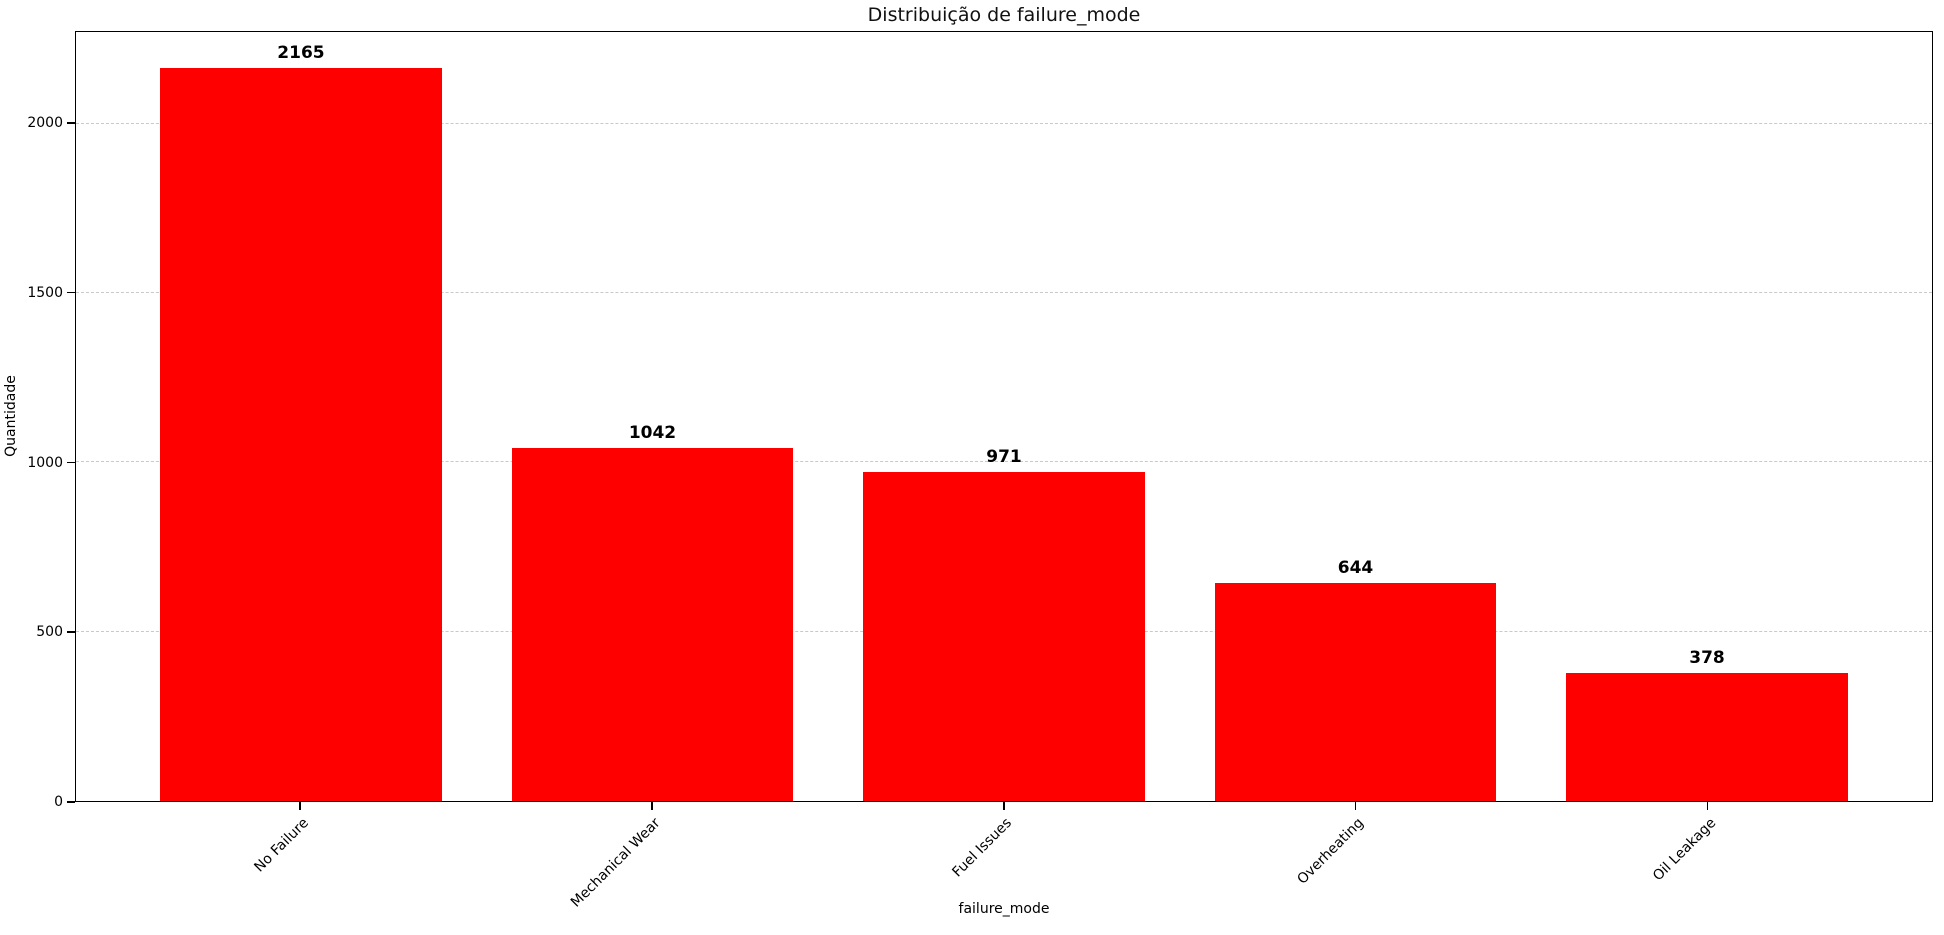 Image resolution: width=1944 pixels, height=935 pixels. What do you see at coordinates (1331, 851) in the screenshot?
I see `x-tick-label-text: Overheating` at bounding box center [1331, 851].